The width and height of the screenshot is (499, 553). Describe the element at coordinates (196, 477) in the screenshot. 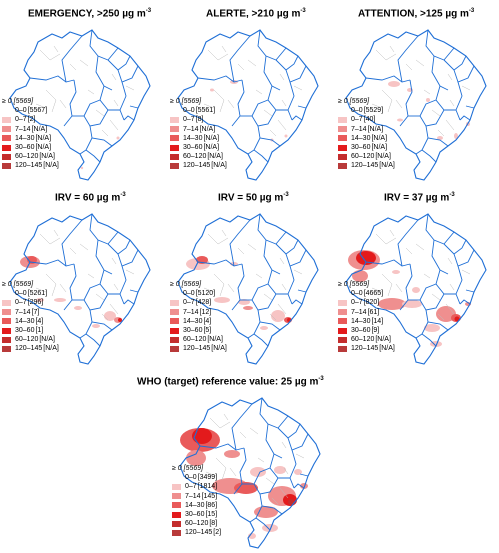

I see `legend-entry: 0–0 [3499]` at that location.